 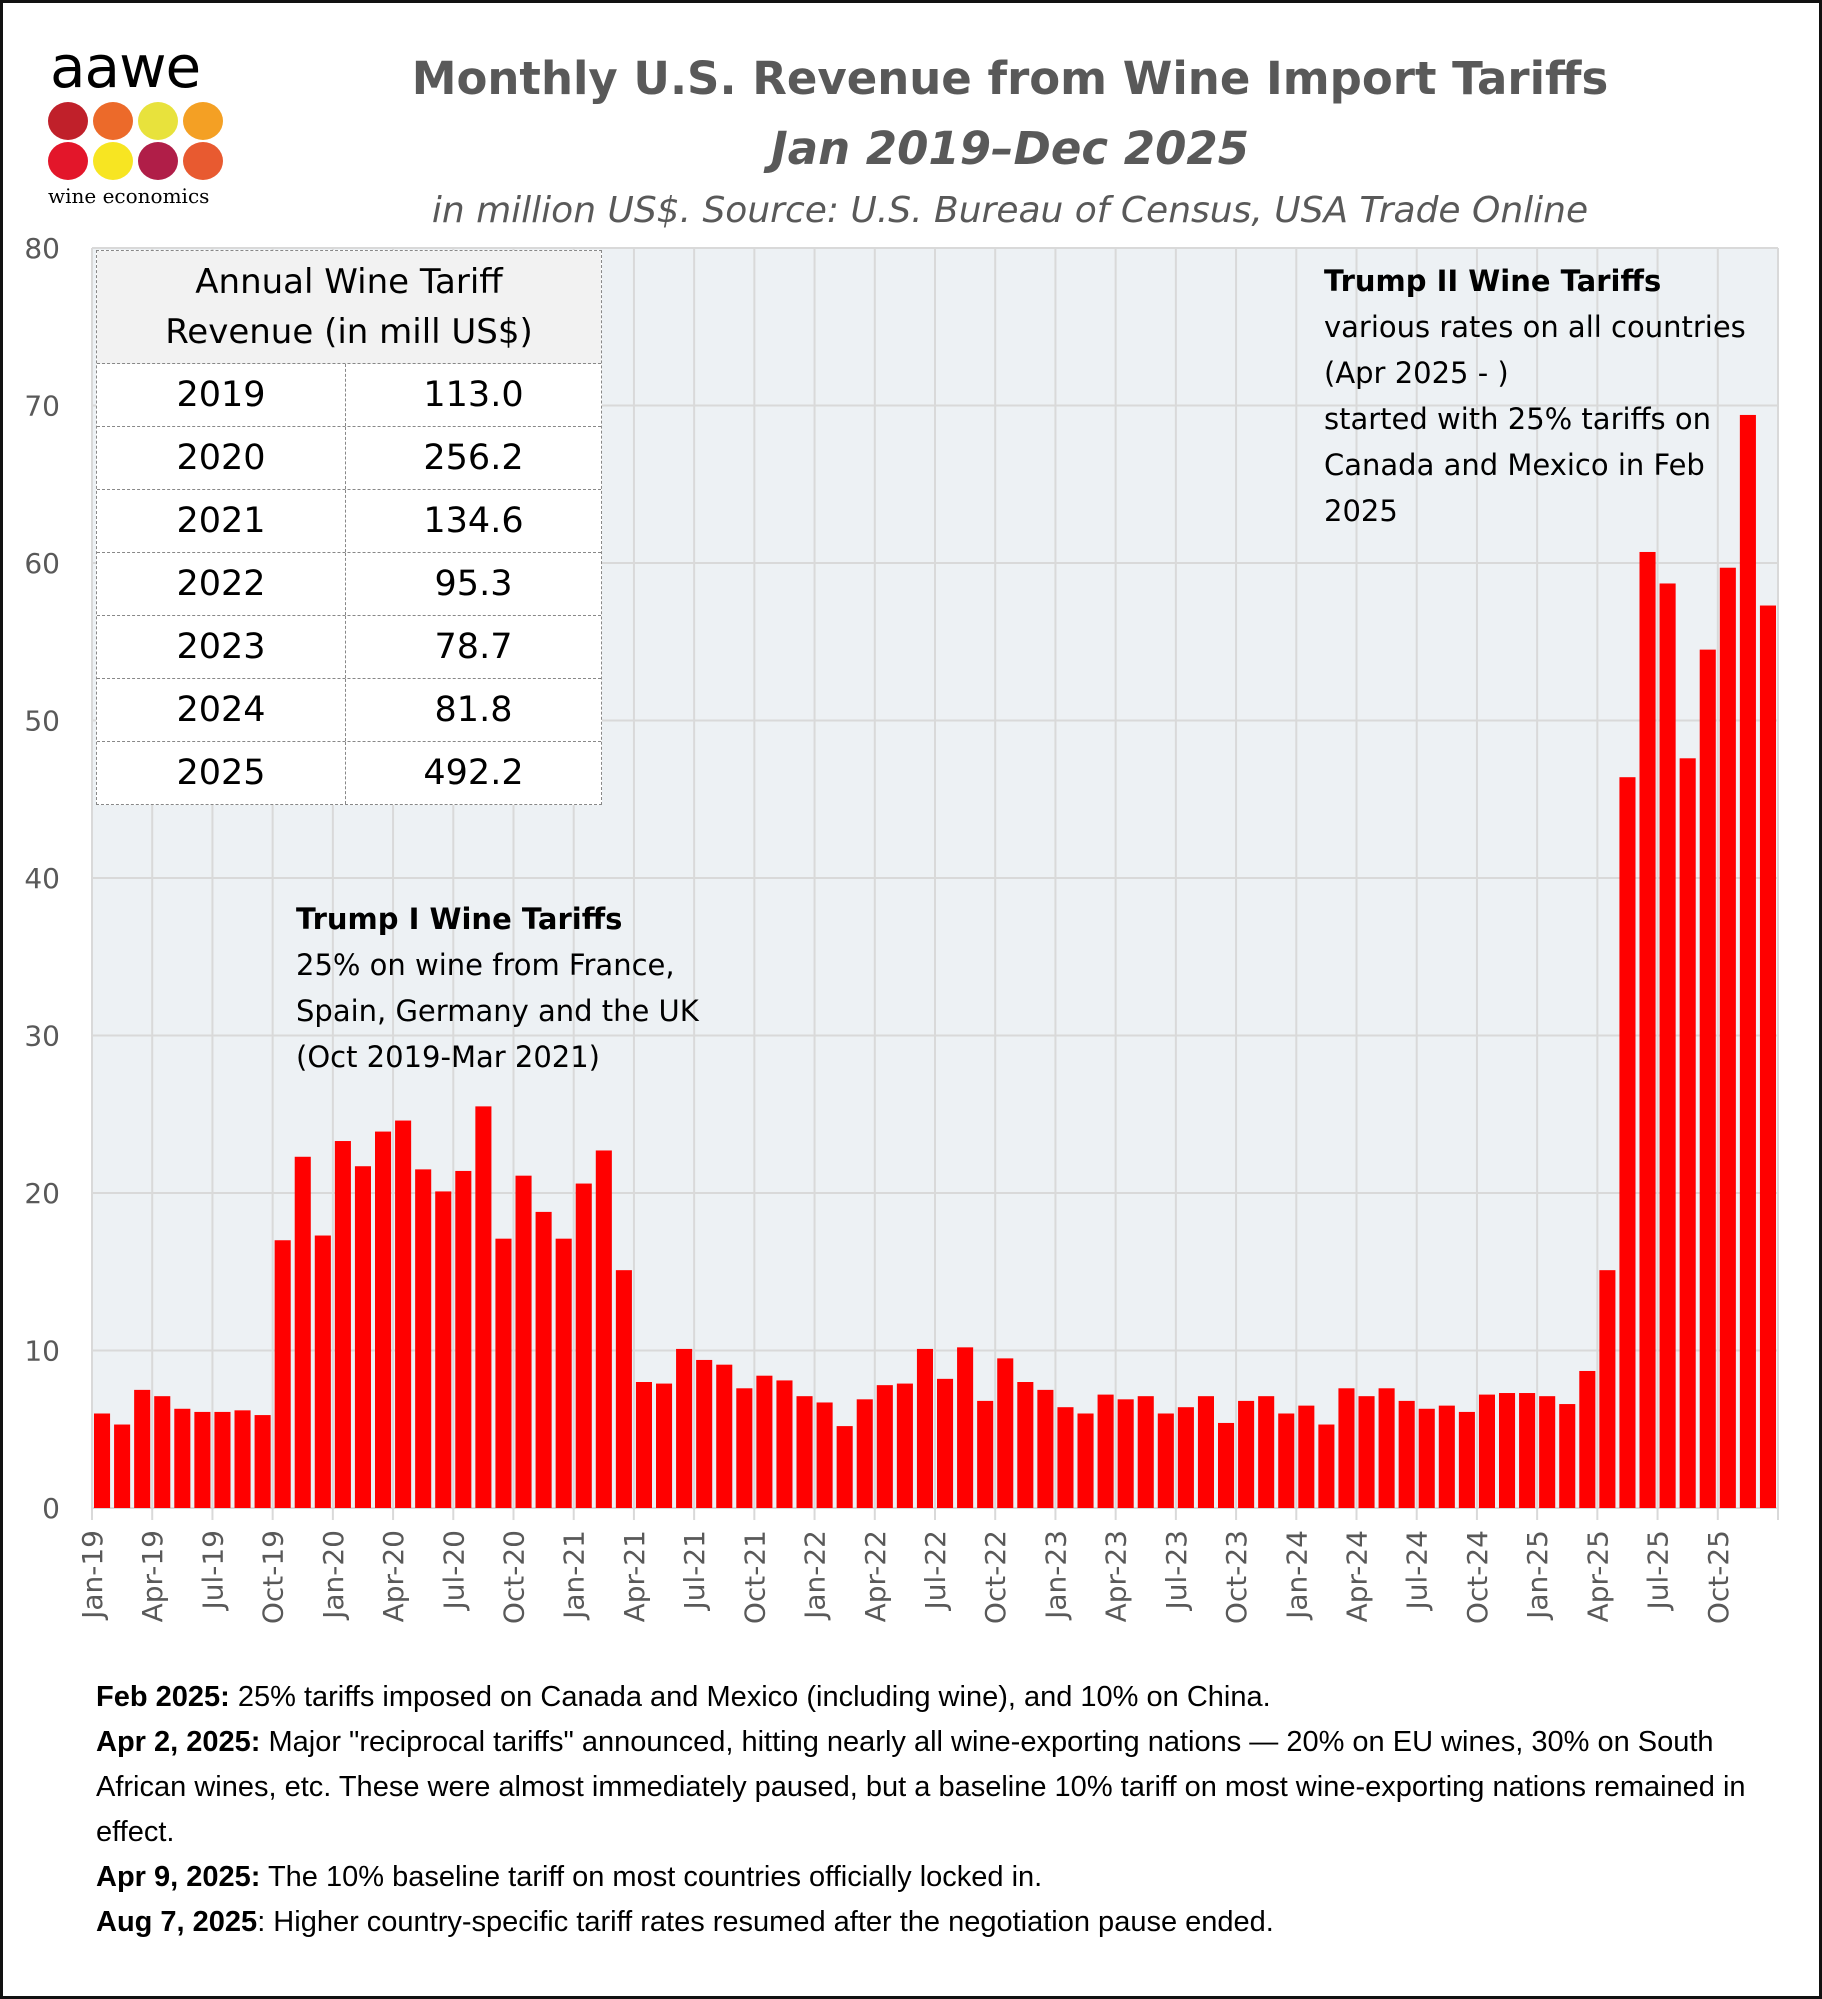 I want to click on x-tick-label: Apr-23, so click(x=1116, y=1576).